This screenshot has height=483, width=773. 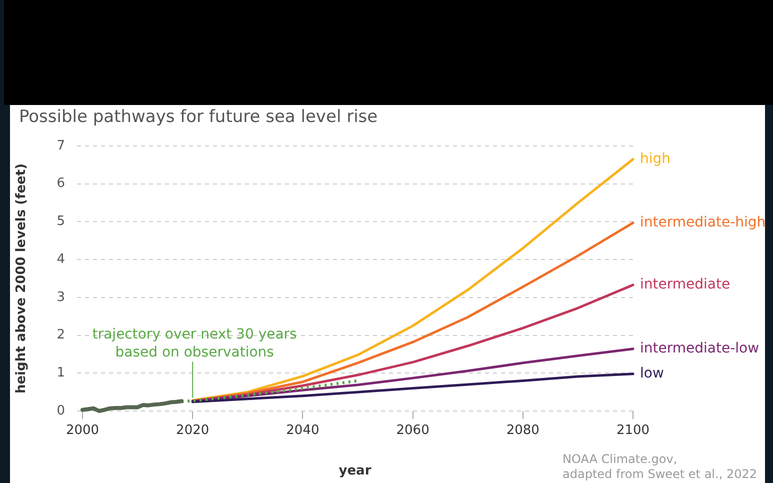 What do you see at coordinates (413, 430) in the screenshot?
I see `x-tick-label: 2060` at bounding box center [413, 430].